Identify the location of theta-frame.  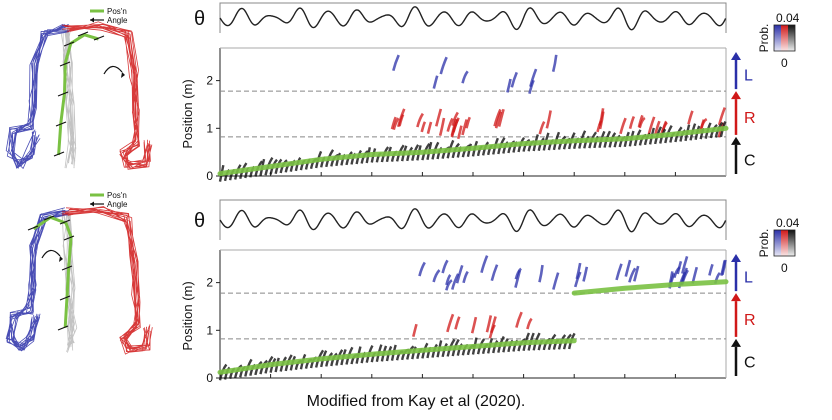
(473, 219).